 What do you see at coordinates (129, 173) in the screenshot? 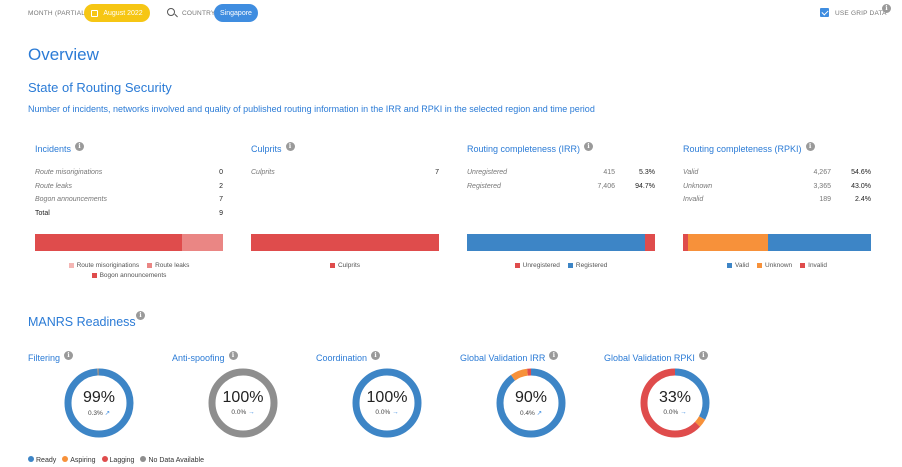
I see `incident-row: Route misoriginations 0` at bounding box center [129, 173].